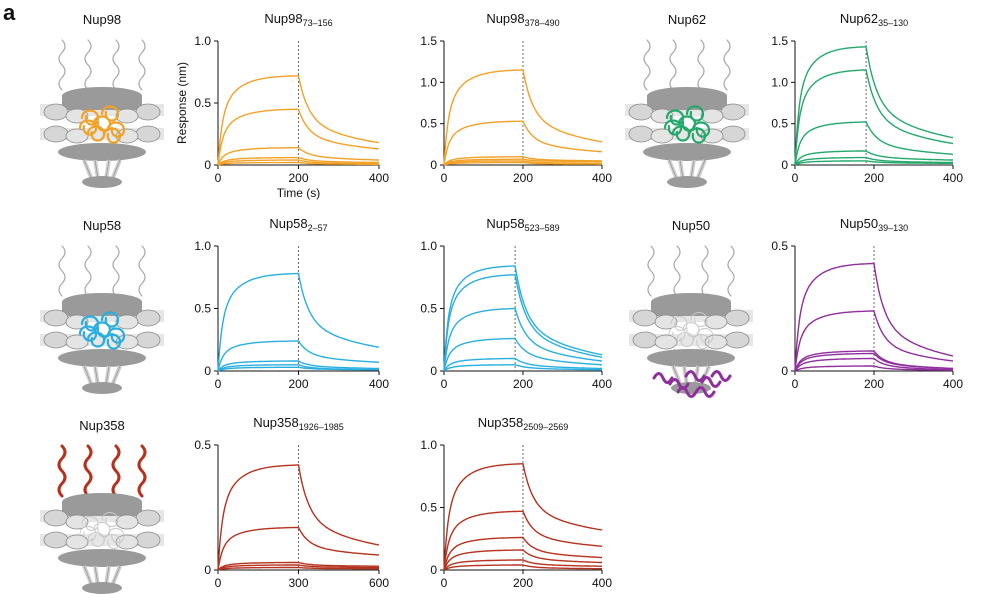 This screenshot has width=996, height=594. Describe the element at coordinates (102, 19) in the screenshot. I see `schematic-label: Nup98` at that location.